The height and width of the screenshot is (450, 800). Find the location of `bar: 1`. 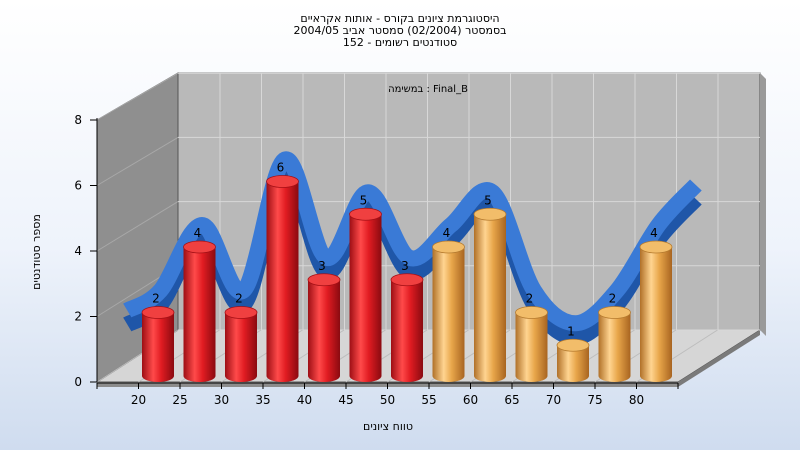

bar: 1 is located at coordinates (573, 353).